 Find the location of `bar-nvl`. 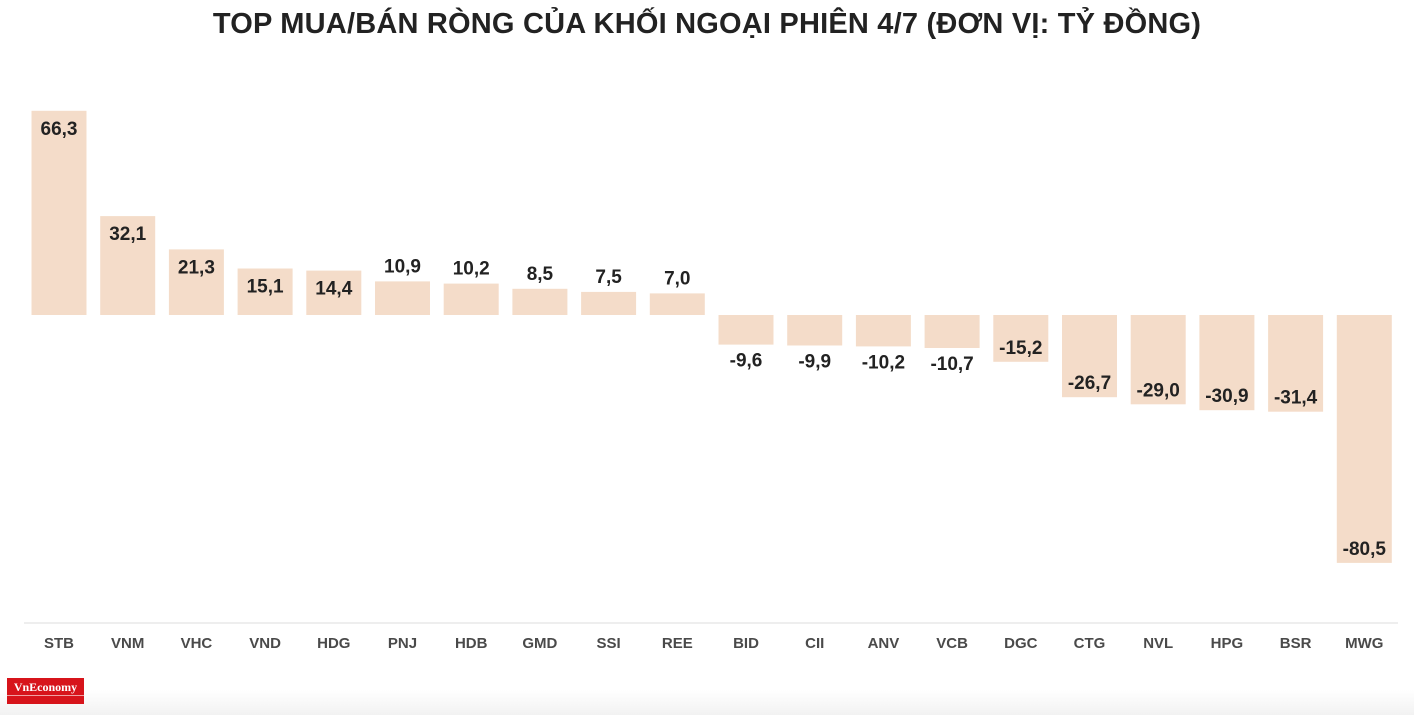

bar-nvl is located at coordinates (1158, 360).